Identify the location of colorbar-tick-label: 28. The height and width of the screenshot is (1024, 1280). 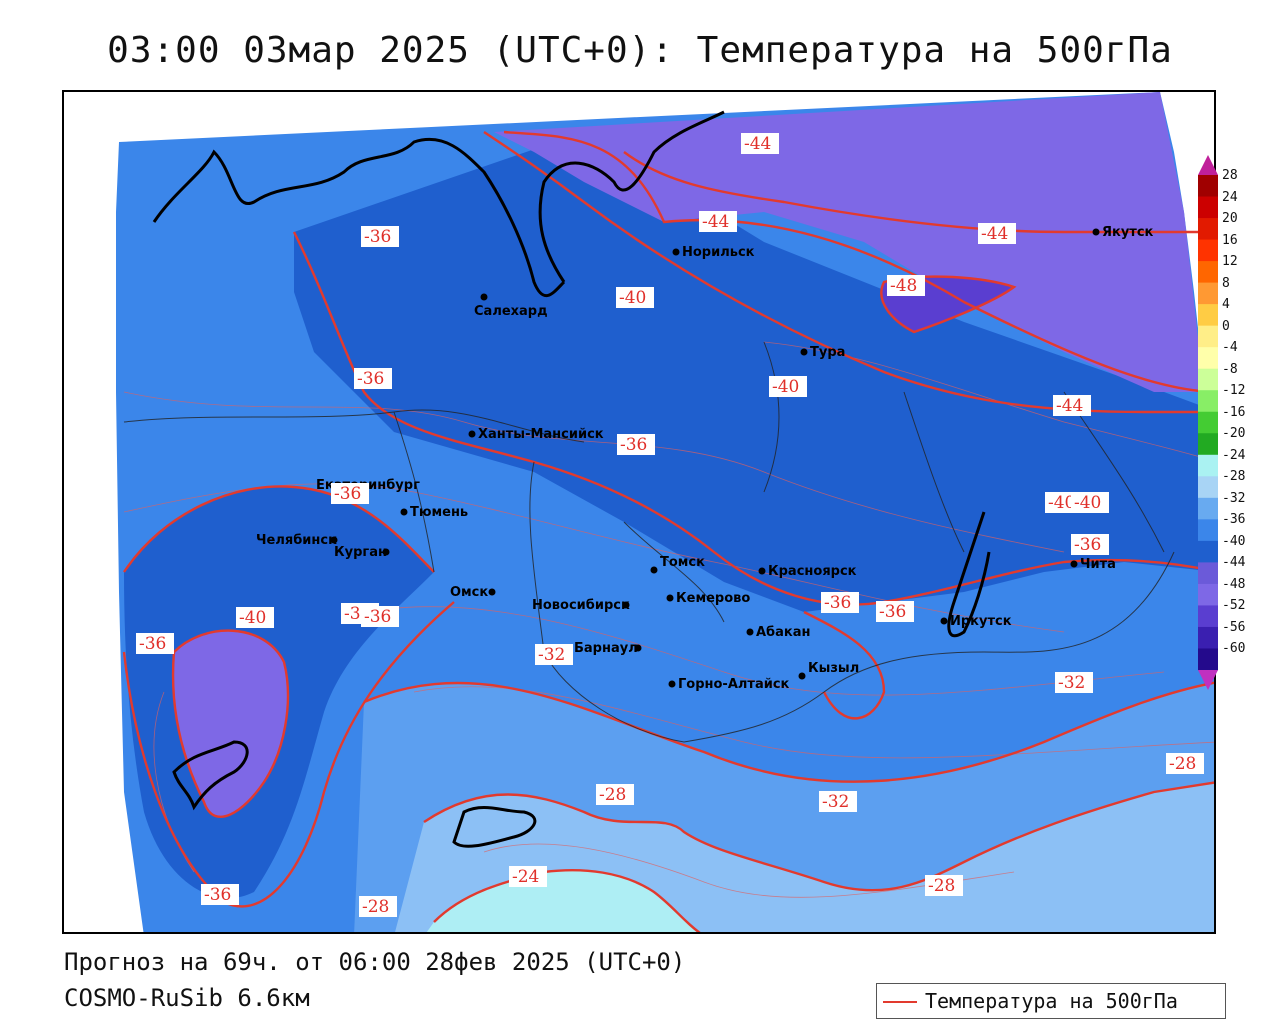
(1230, 175).